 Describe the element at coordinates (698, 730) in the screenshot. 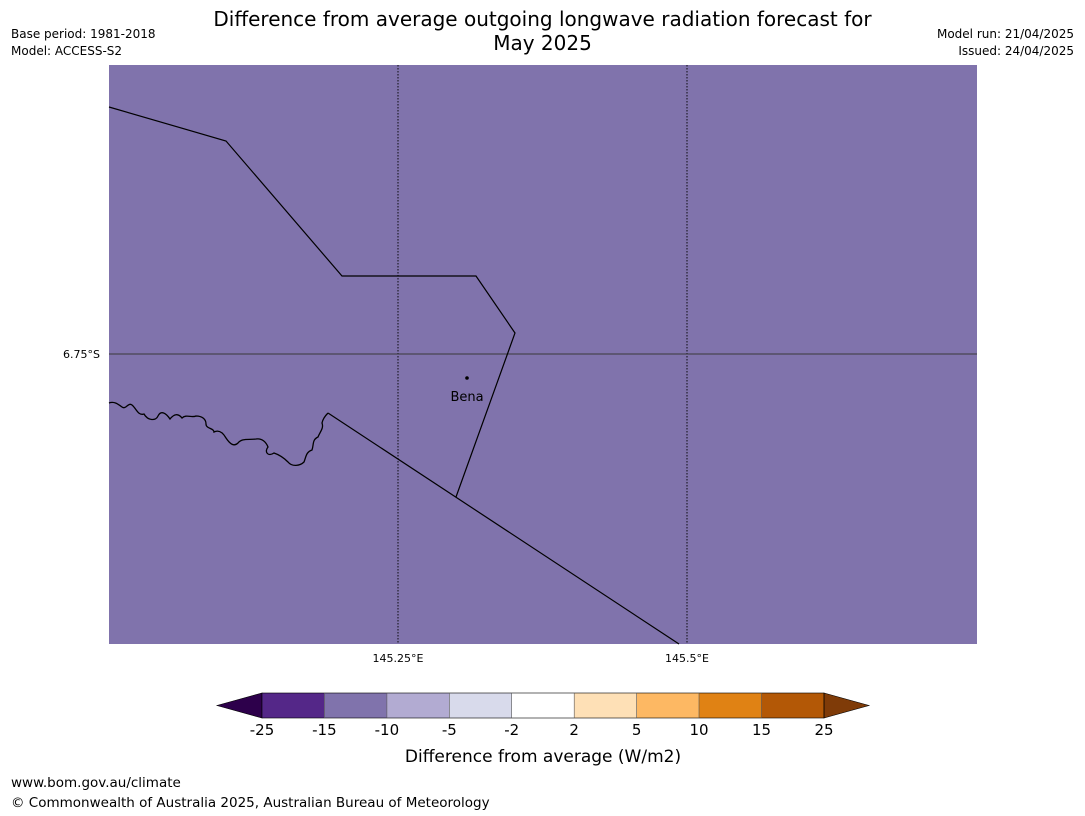

I see `colorbar-tick: 10` at that location.